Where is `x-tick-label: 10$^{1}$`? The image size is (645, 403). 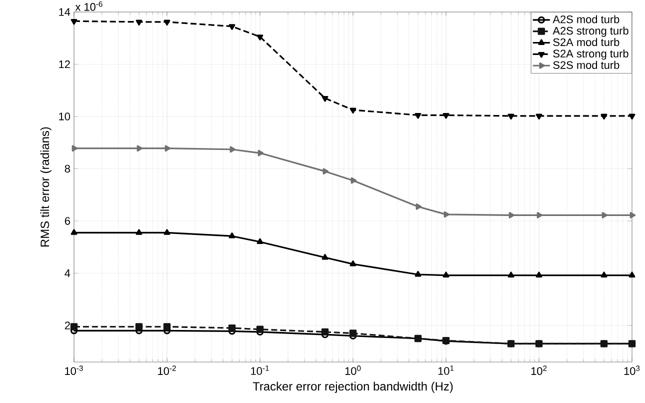 x-tick-label: 10$^{1}$ is located at coordinates (446, 370).